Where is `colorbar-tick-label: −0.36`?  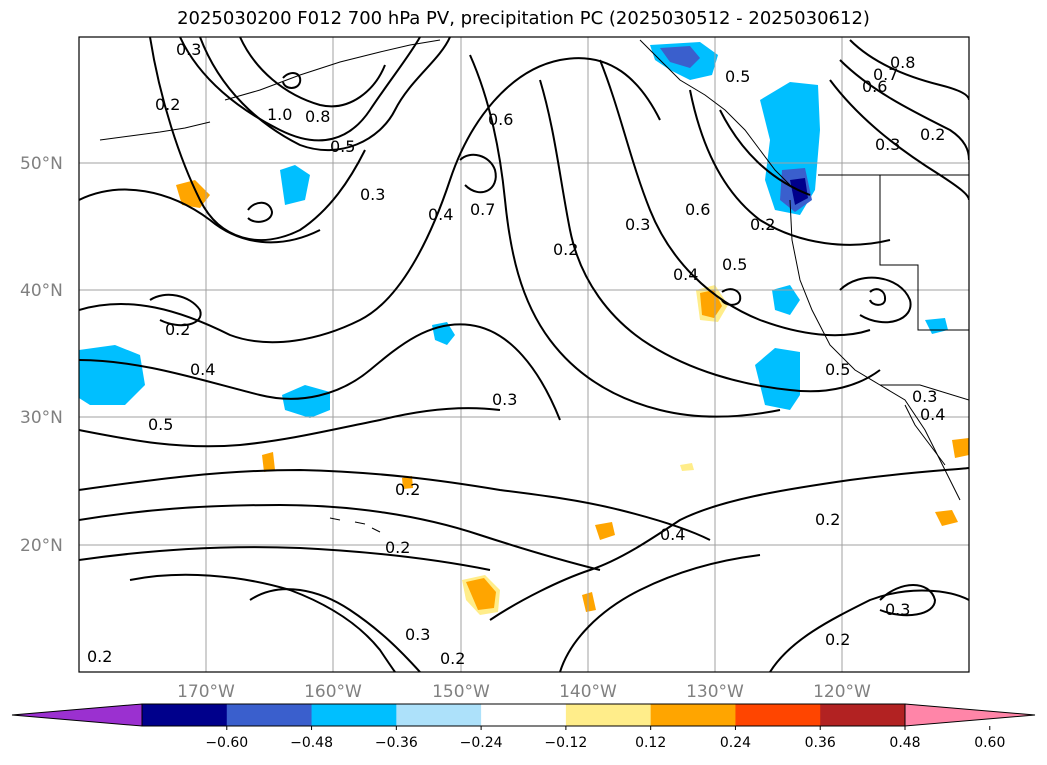 colorbar-tick-label: −0.36 is located at coordinates (396, 743).